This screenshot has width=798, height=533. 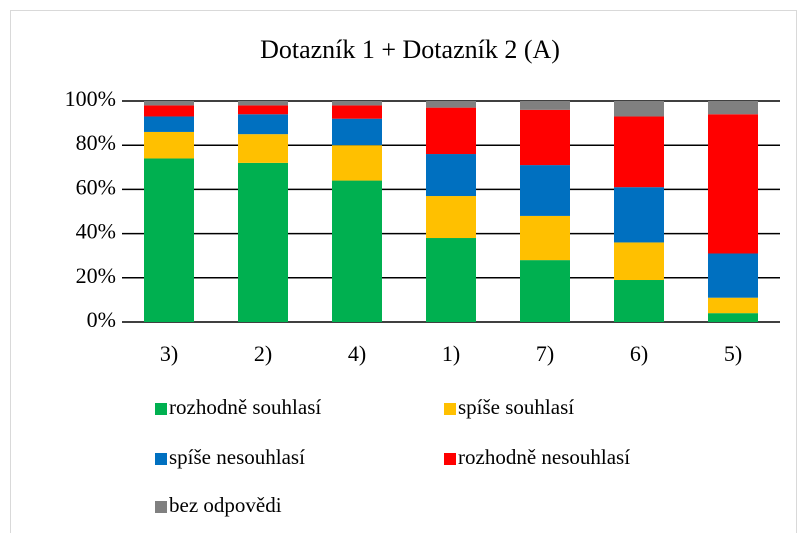 What do you see at coordinates (96, 275) in the screenshot?
I see `y-tick-label: 20%` at bounding box center [96, 275].